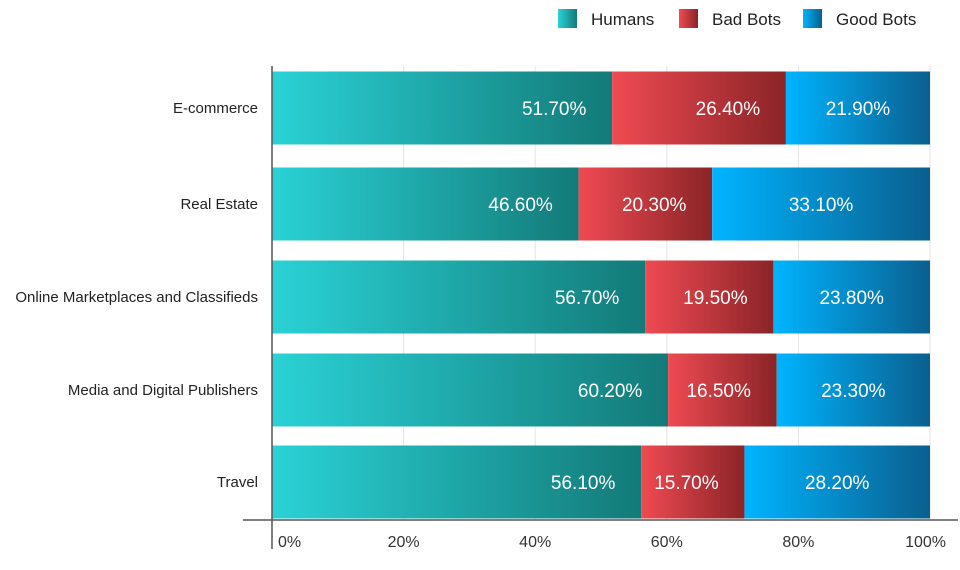  Describe the element at coordinates (746, 19) in the screenshot. I see `legend-label-bad-bots: Bad Bots` at that location.